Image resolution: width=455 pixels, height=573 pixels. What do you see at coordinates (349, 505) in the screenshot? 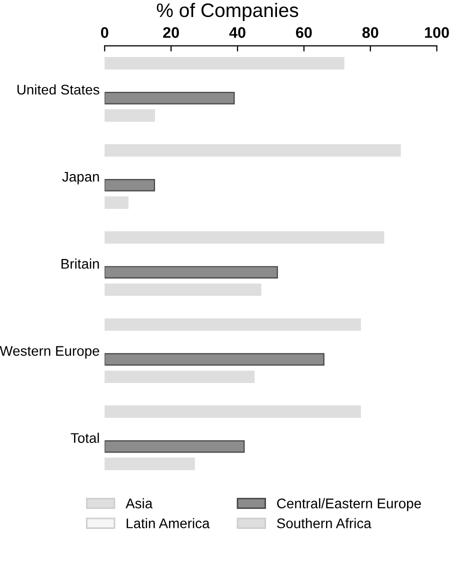
I see `legend-label: Central/Eastern Europe` at bounding box center [349, 505].